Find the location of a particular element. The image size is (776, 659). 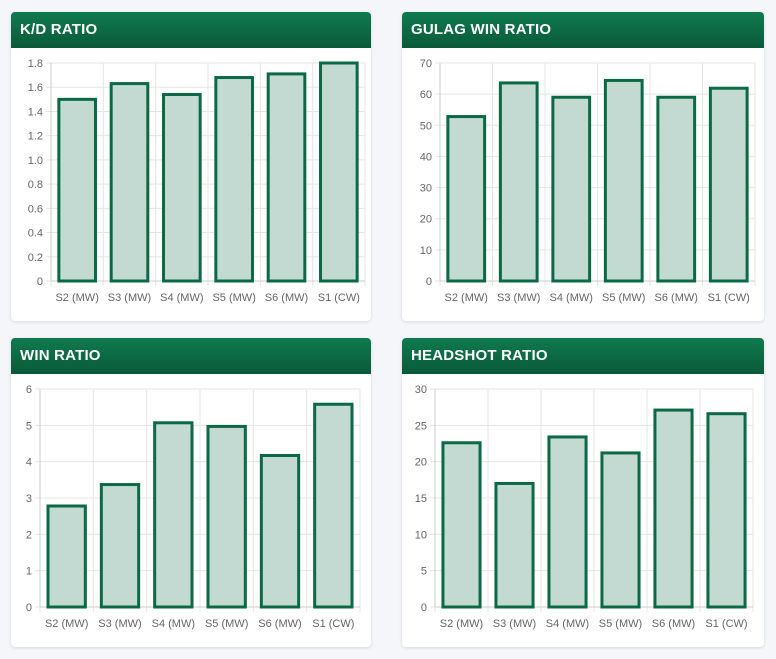

y-tick-label: 0.6 is located at coordinates (35, 209).